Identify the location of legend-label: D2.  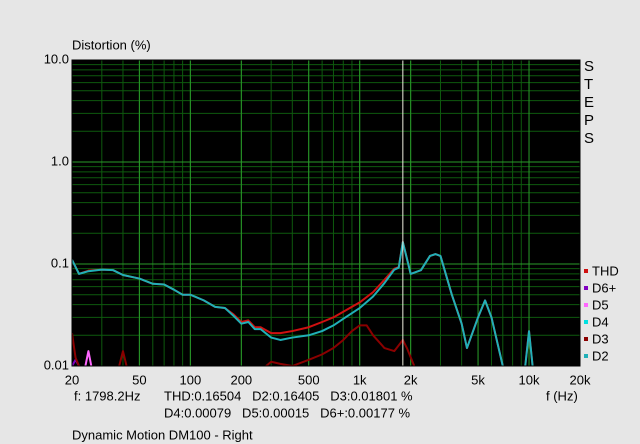
(600, 355).